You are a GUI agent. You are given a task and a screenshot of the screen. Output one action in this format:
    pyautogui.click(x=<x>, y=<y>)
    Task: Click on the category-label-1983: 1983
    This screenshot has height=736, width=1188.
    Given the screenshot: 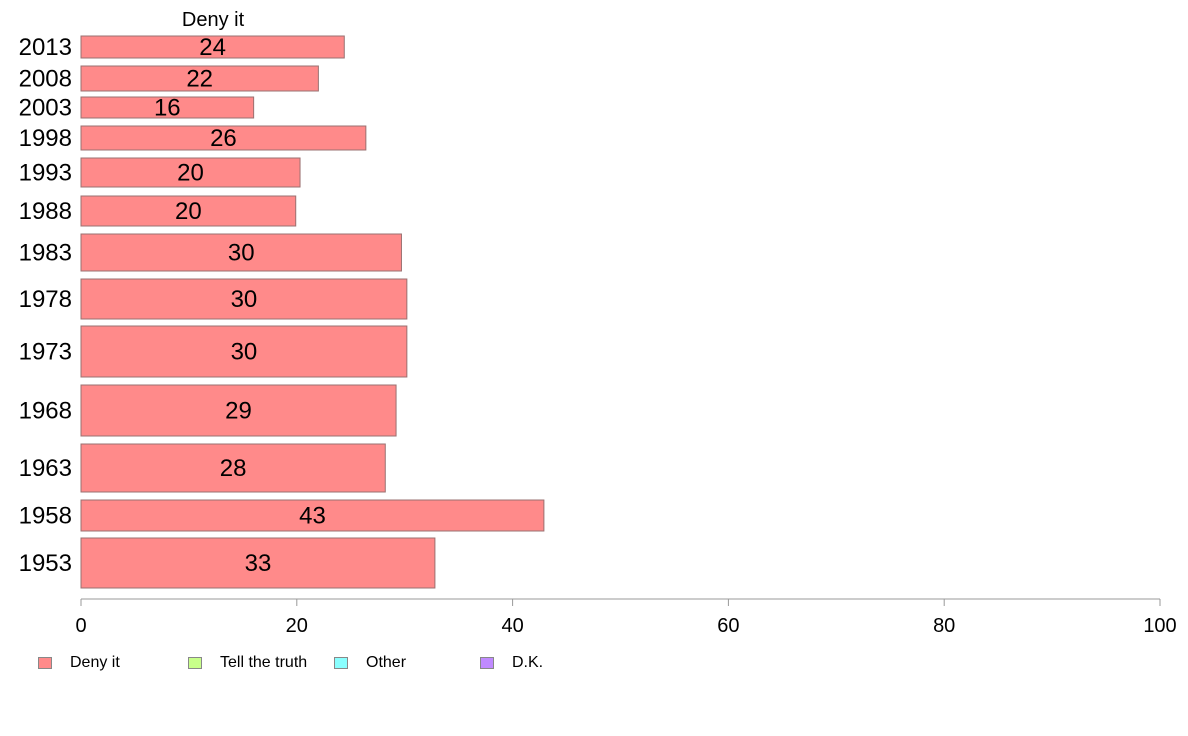 What is the action you would take?
    pyautogui.click(x=45, y=253)
    